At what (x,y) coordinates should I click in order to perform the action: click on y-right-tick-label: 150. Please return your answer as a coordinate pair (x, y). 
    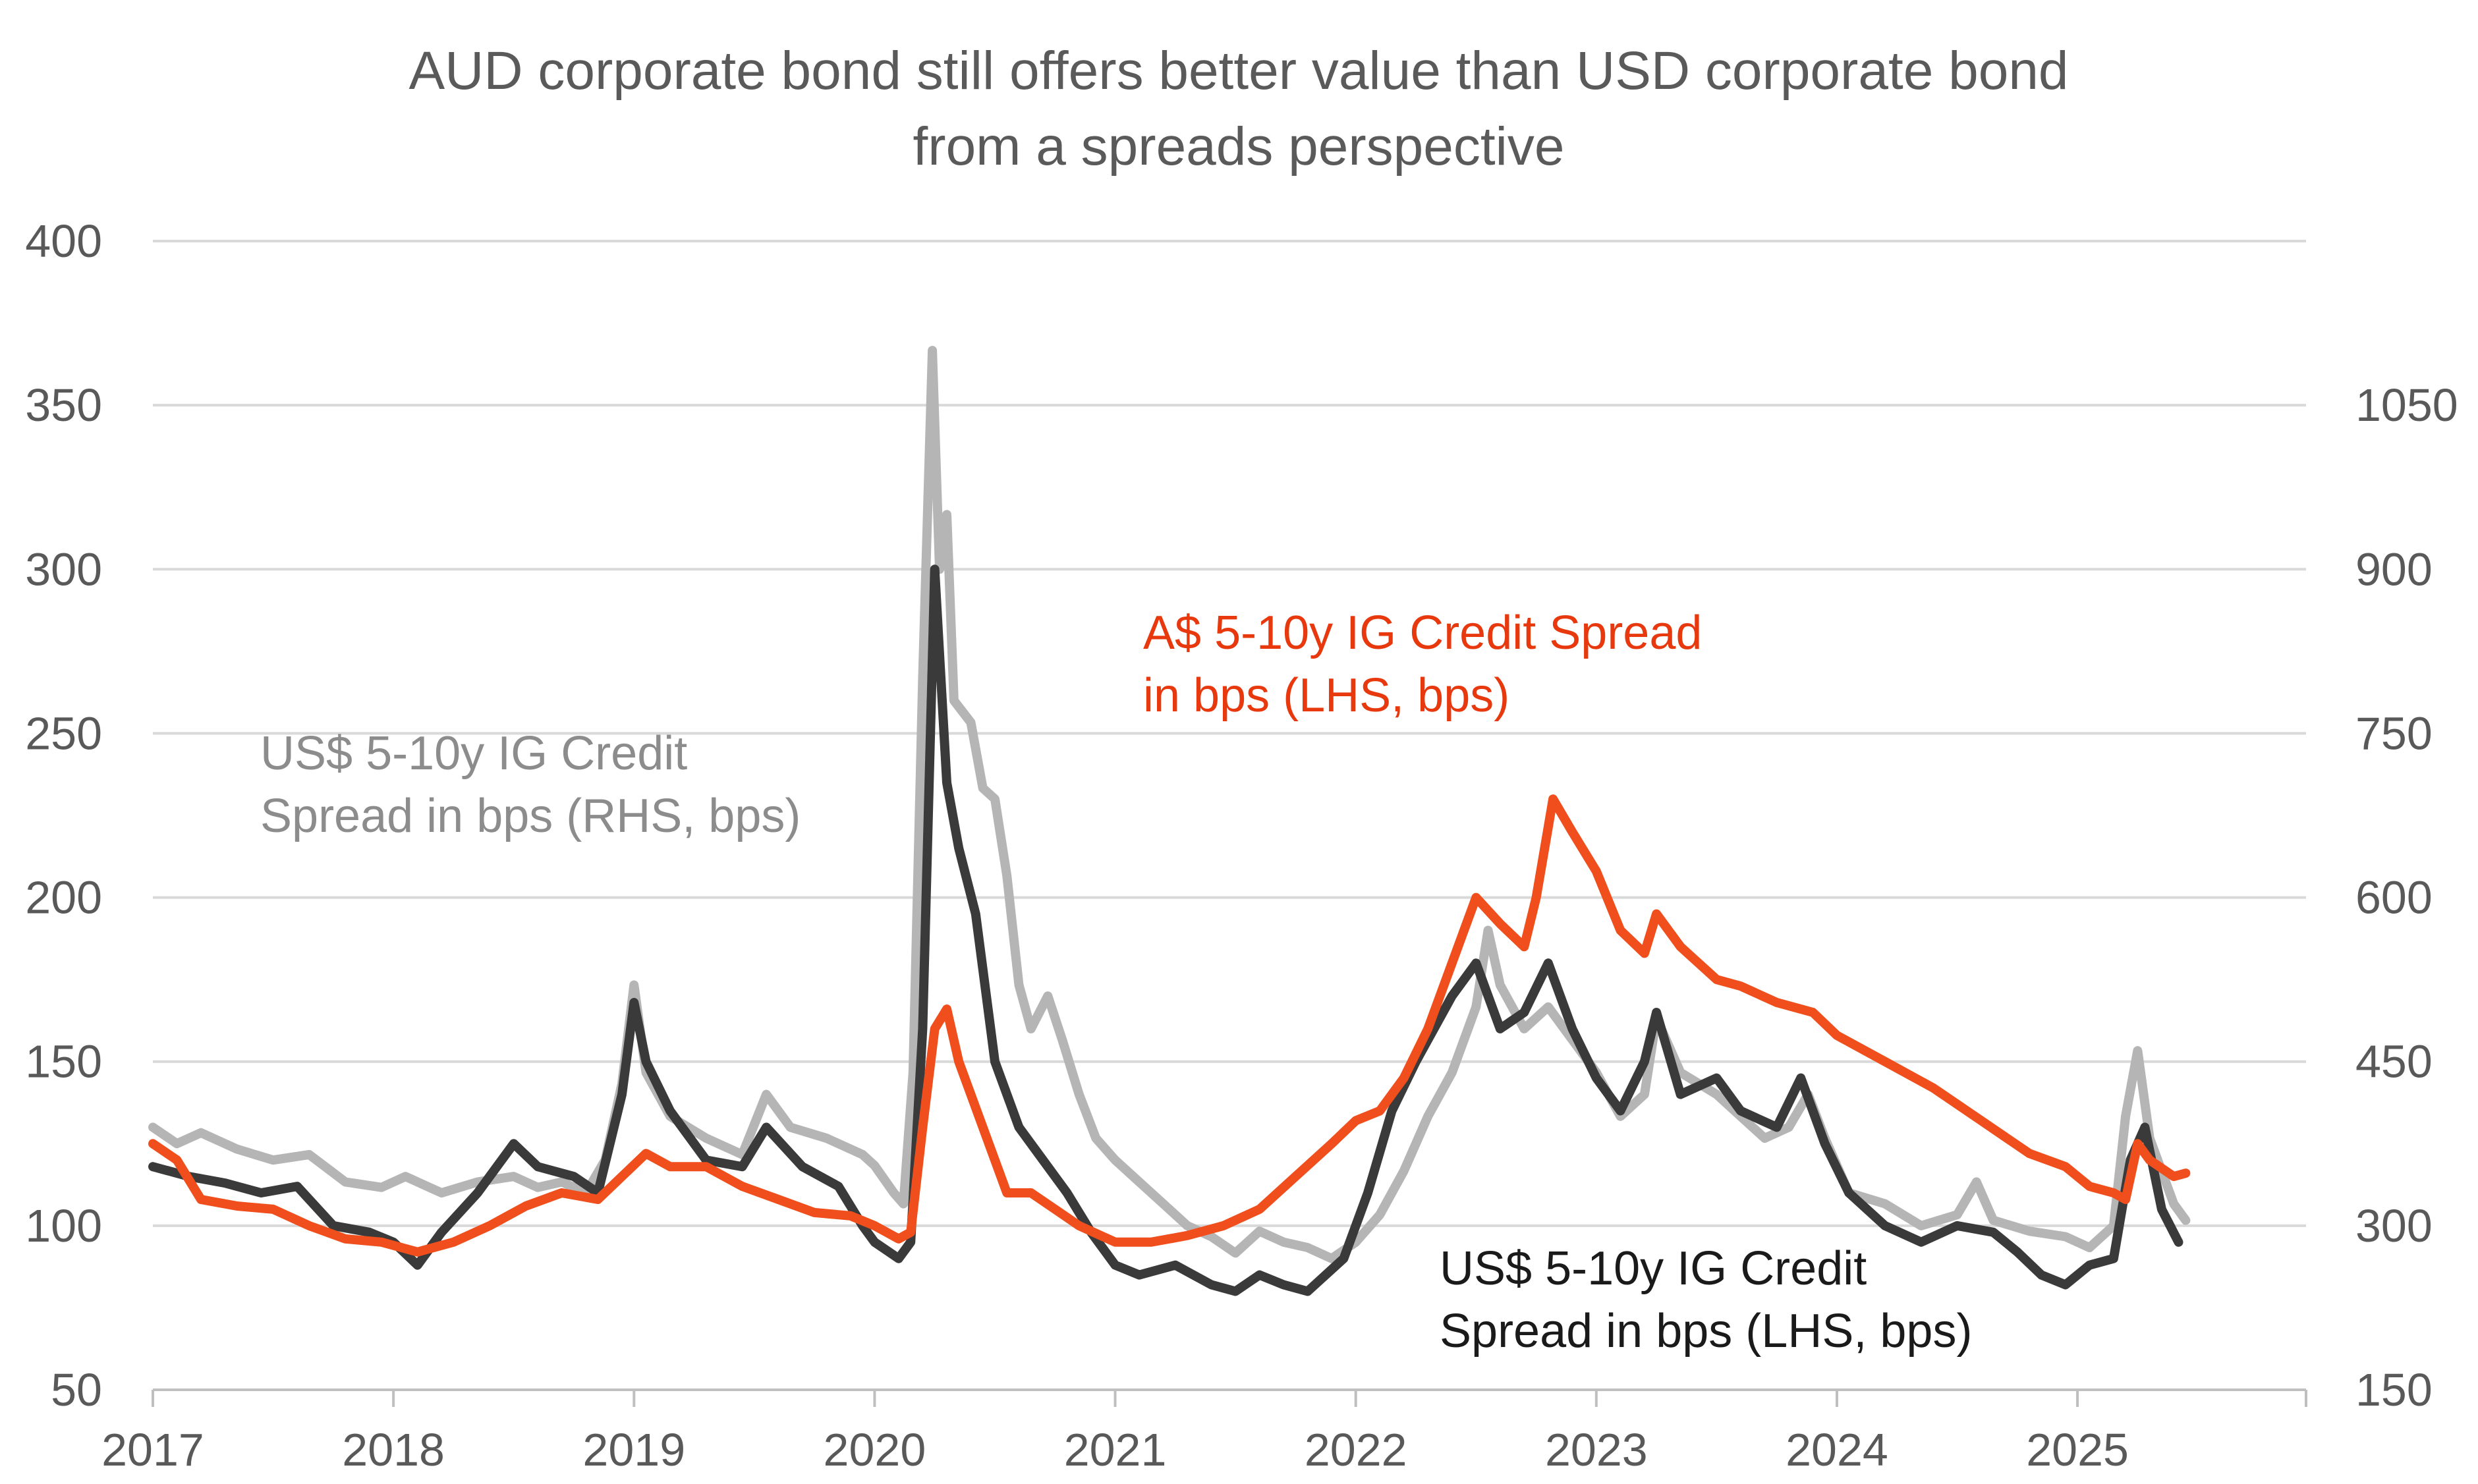
    Looking at the image, I should click on (2394, 1389).